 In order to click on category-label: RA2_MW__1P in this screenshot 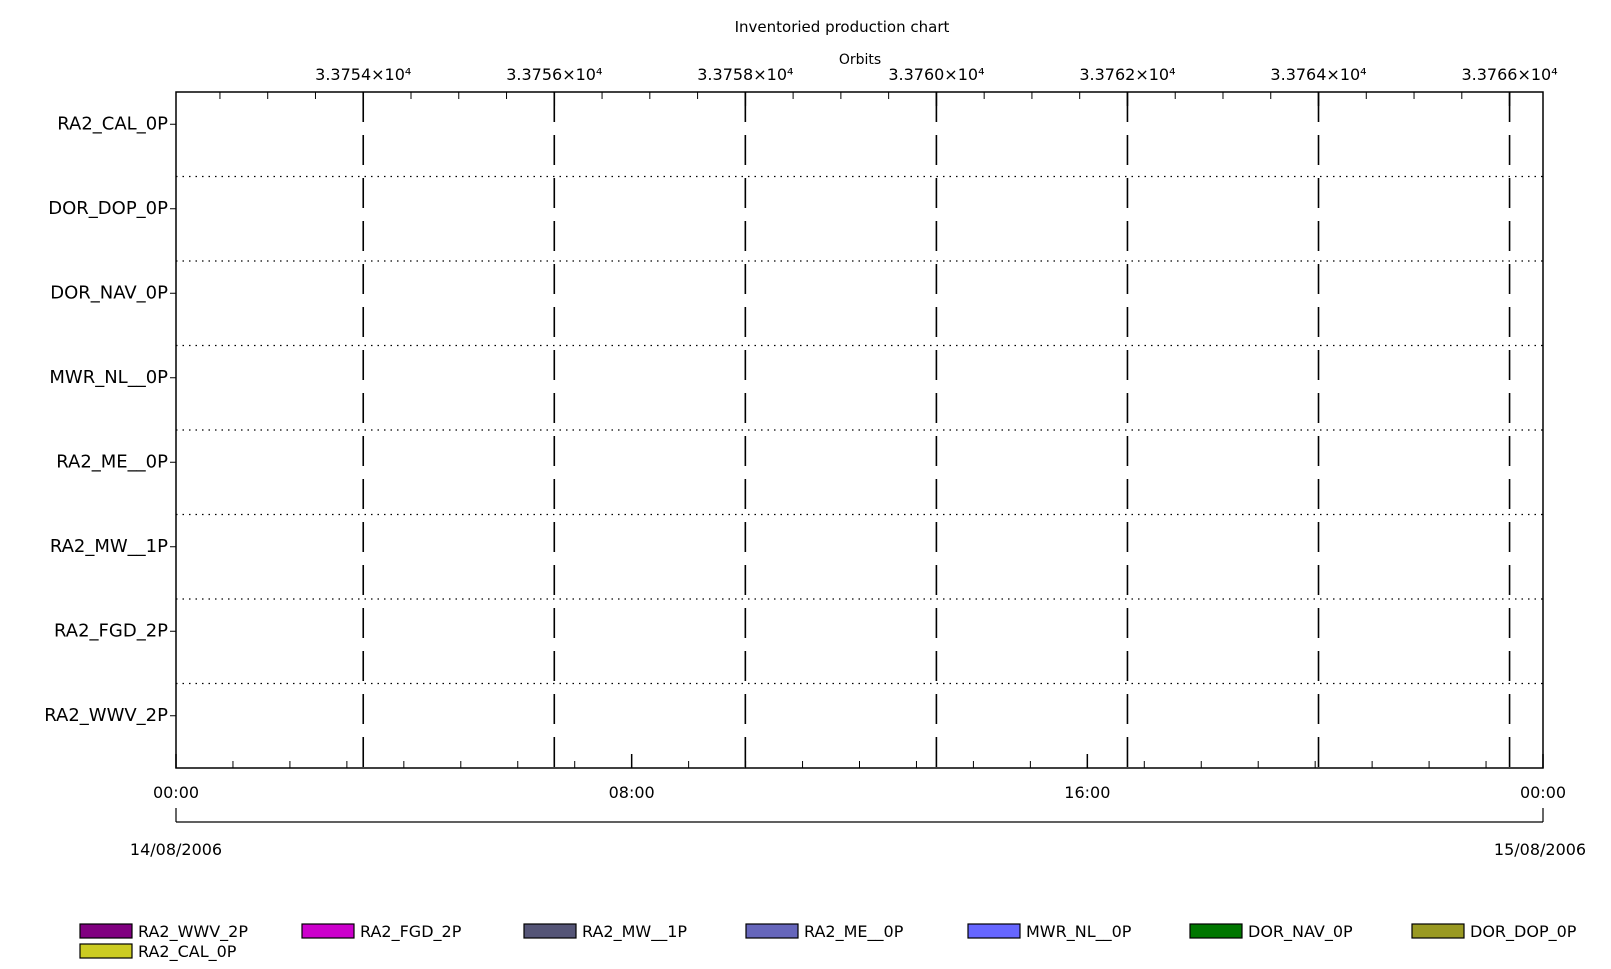, I will do `click(109, 546)`.